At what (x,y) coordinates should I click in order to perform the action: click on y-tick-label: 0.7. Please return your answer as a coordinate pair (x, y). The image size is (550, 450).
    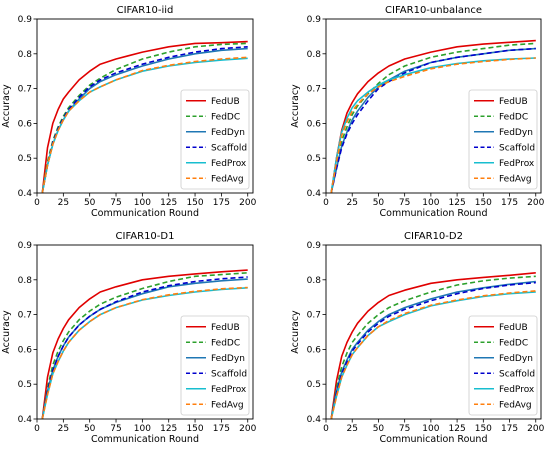
    Looking at the image, I should click on (314, 90).